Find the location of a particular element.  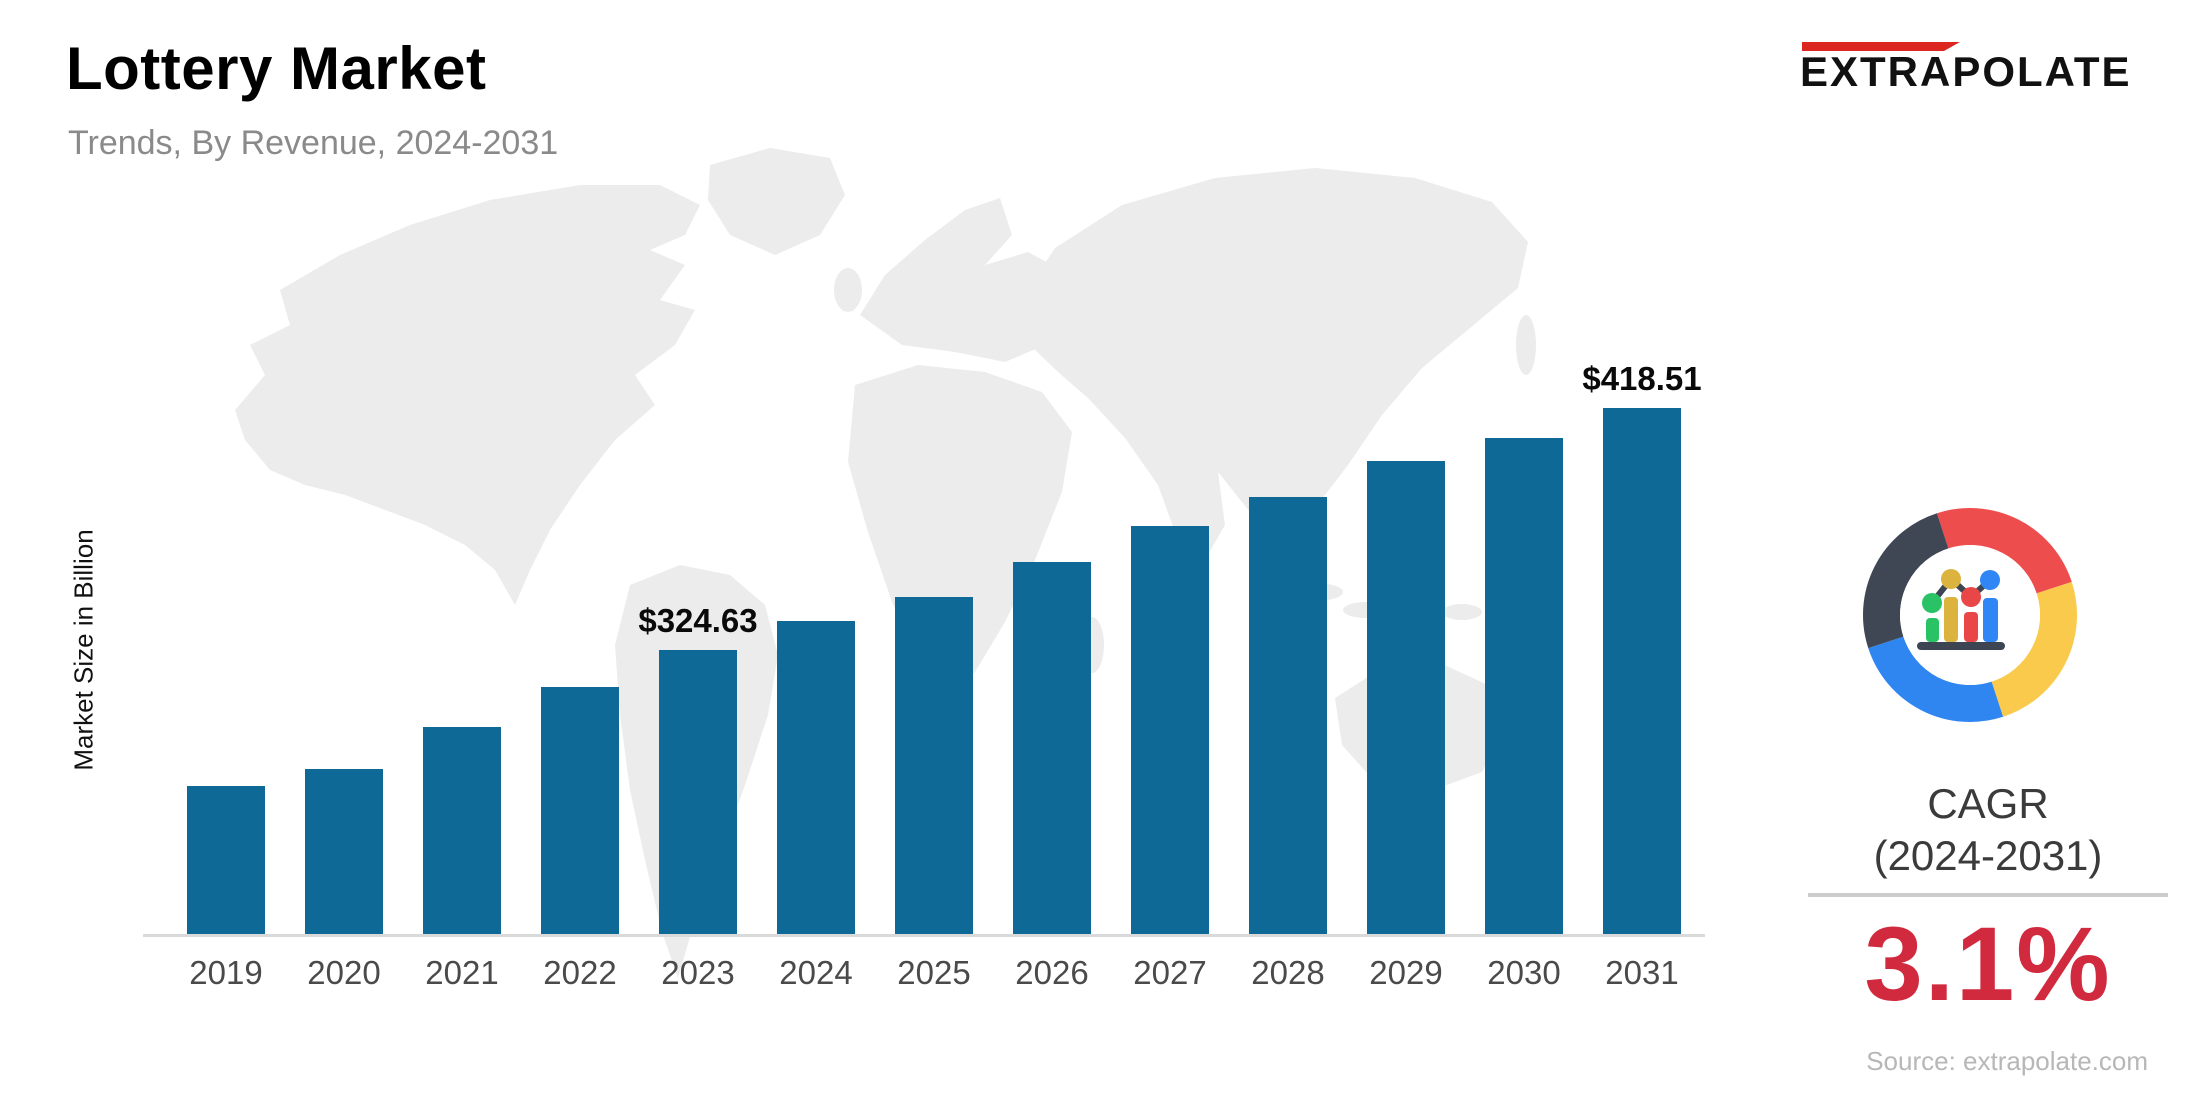

x-tick-label-2026: 2026 is located at coordinates (1052, 972).